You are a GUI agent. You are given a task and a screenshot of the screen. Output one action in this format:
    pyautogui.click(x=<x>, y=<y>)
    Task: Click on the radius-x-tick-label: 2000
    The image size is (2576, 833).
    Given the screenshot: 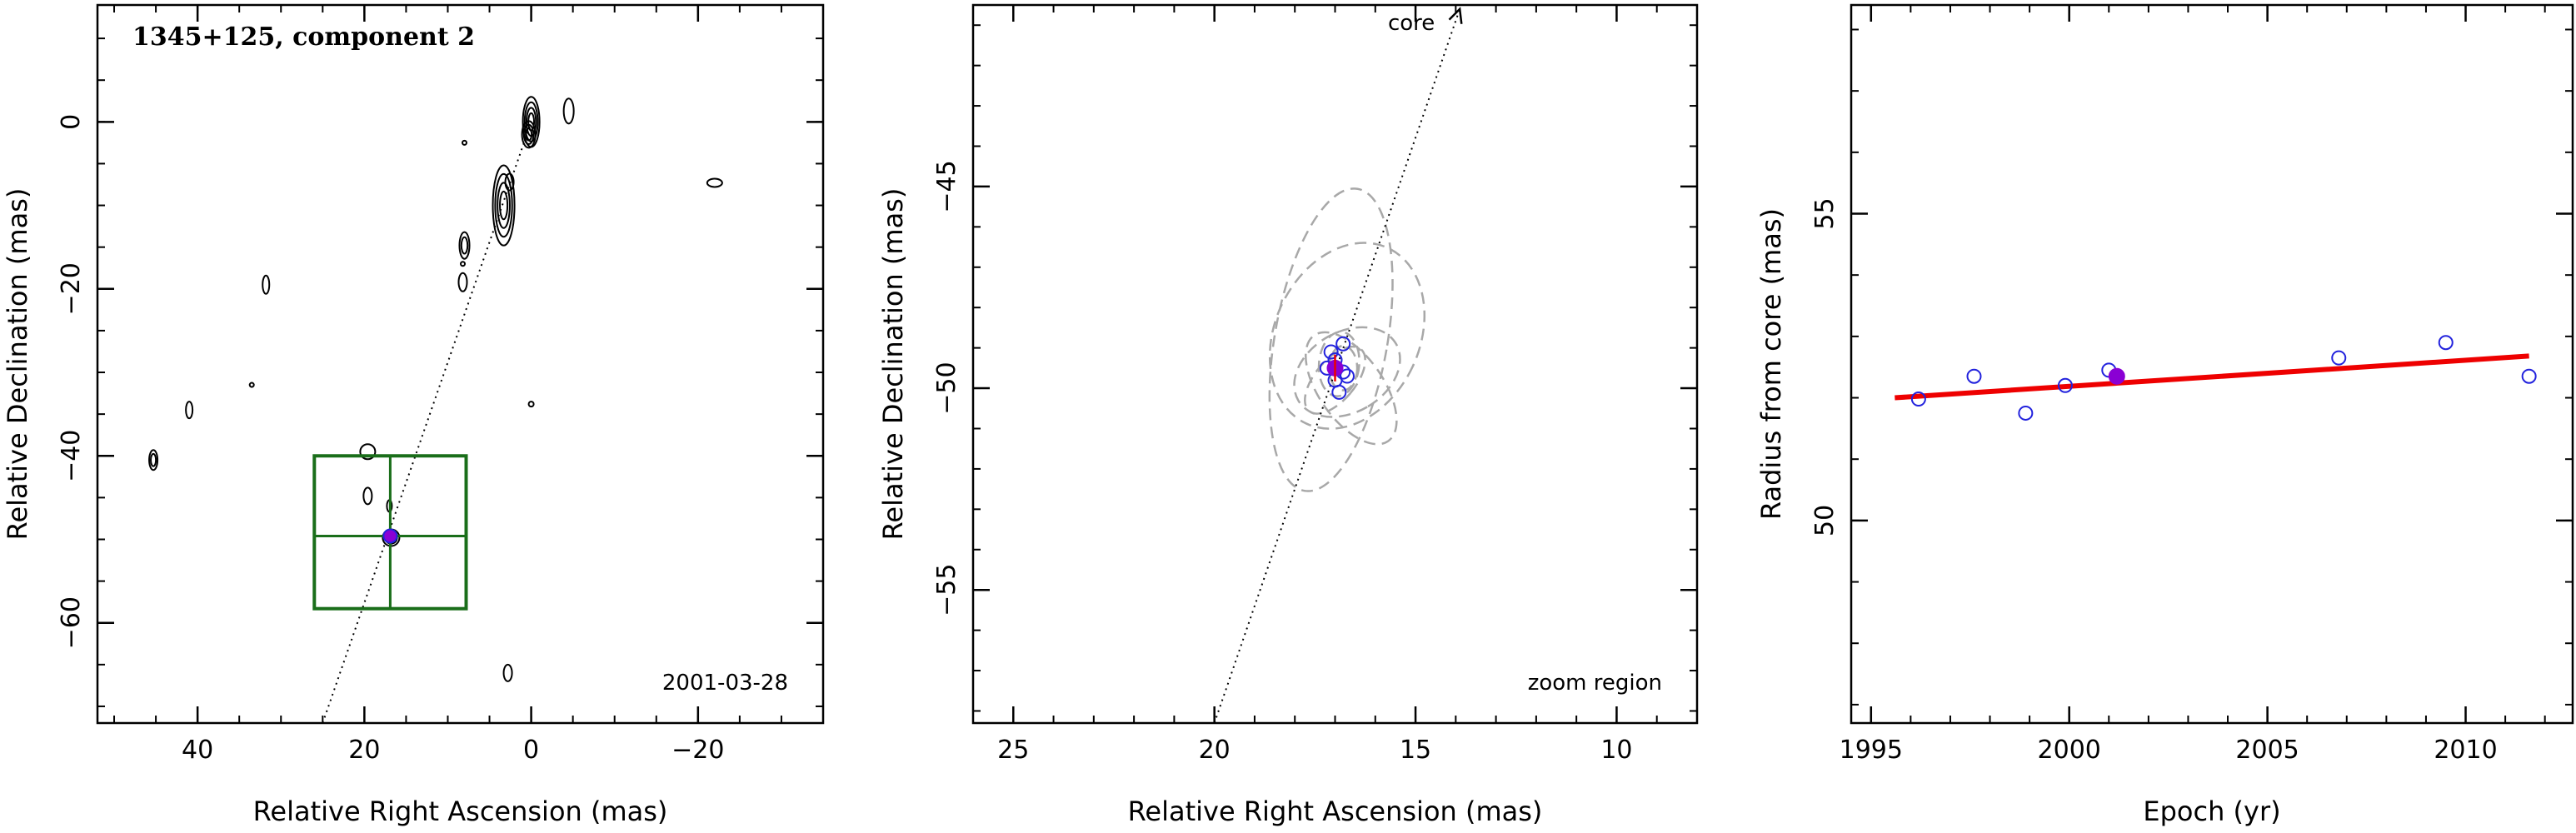 What is the action you would take?
    pyautogui.click(x=2069, y=750)
    